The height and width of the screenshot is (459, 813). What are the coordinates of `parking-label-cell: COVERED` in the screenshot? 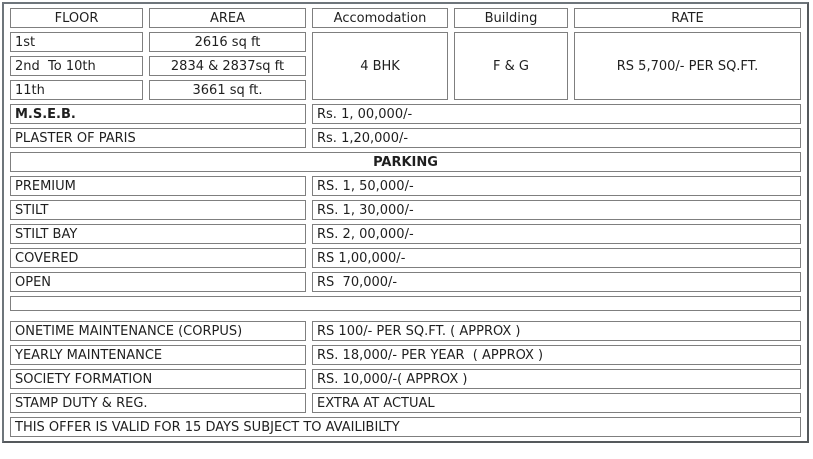 It's located at (158, 258).